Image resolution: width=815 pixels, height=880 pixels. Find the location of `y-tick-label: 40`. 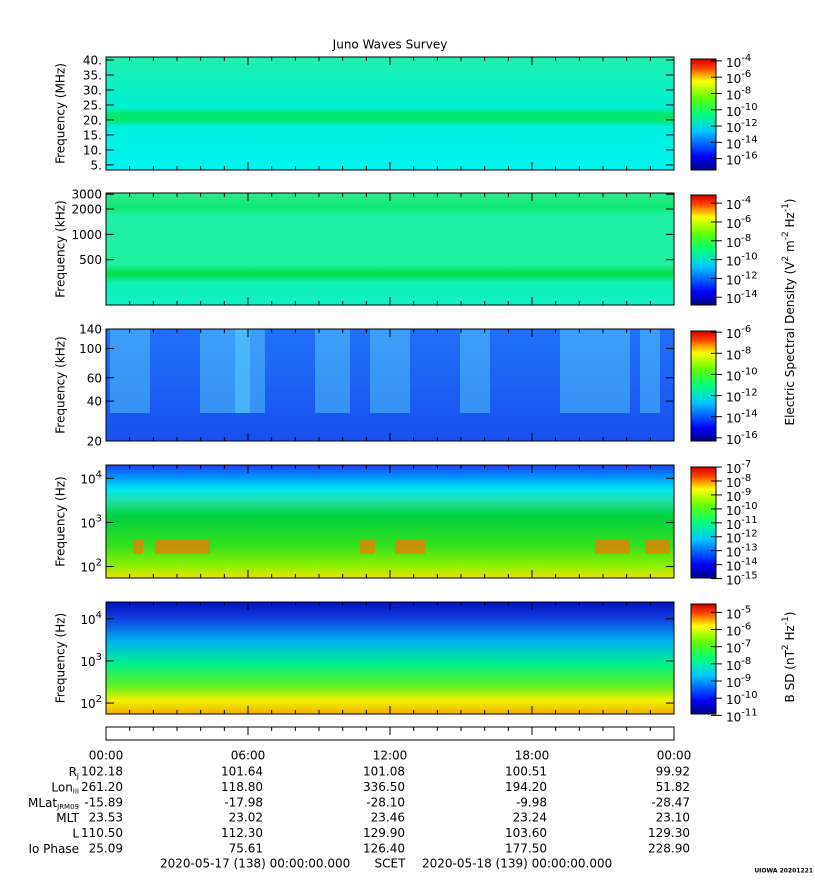

y-tick-label: 40 is located at coordinates (94, 402).